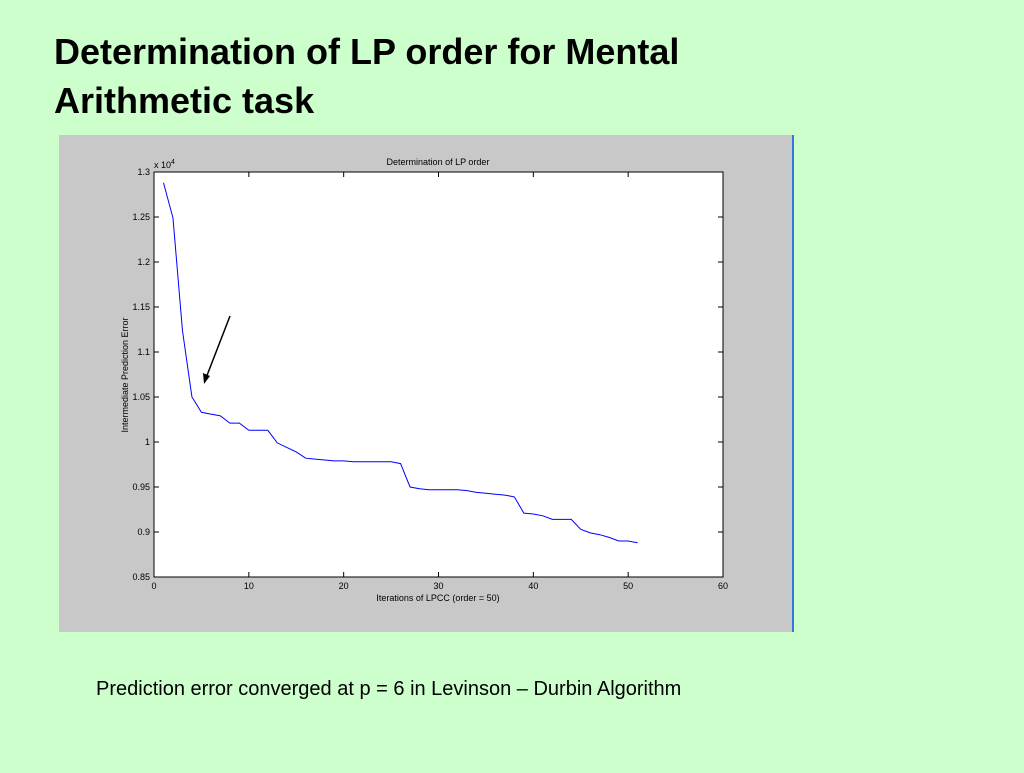 Image resolution: width=1024 pixels, height=773 pixels. Describe the element at coordinates (143, 172) in the screenshot. I see `y-tick-label: 1.3` at that location.